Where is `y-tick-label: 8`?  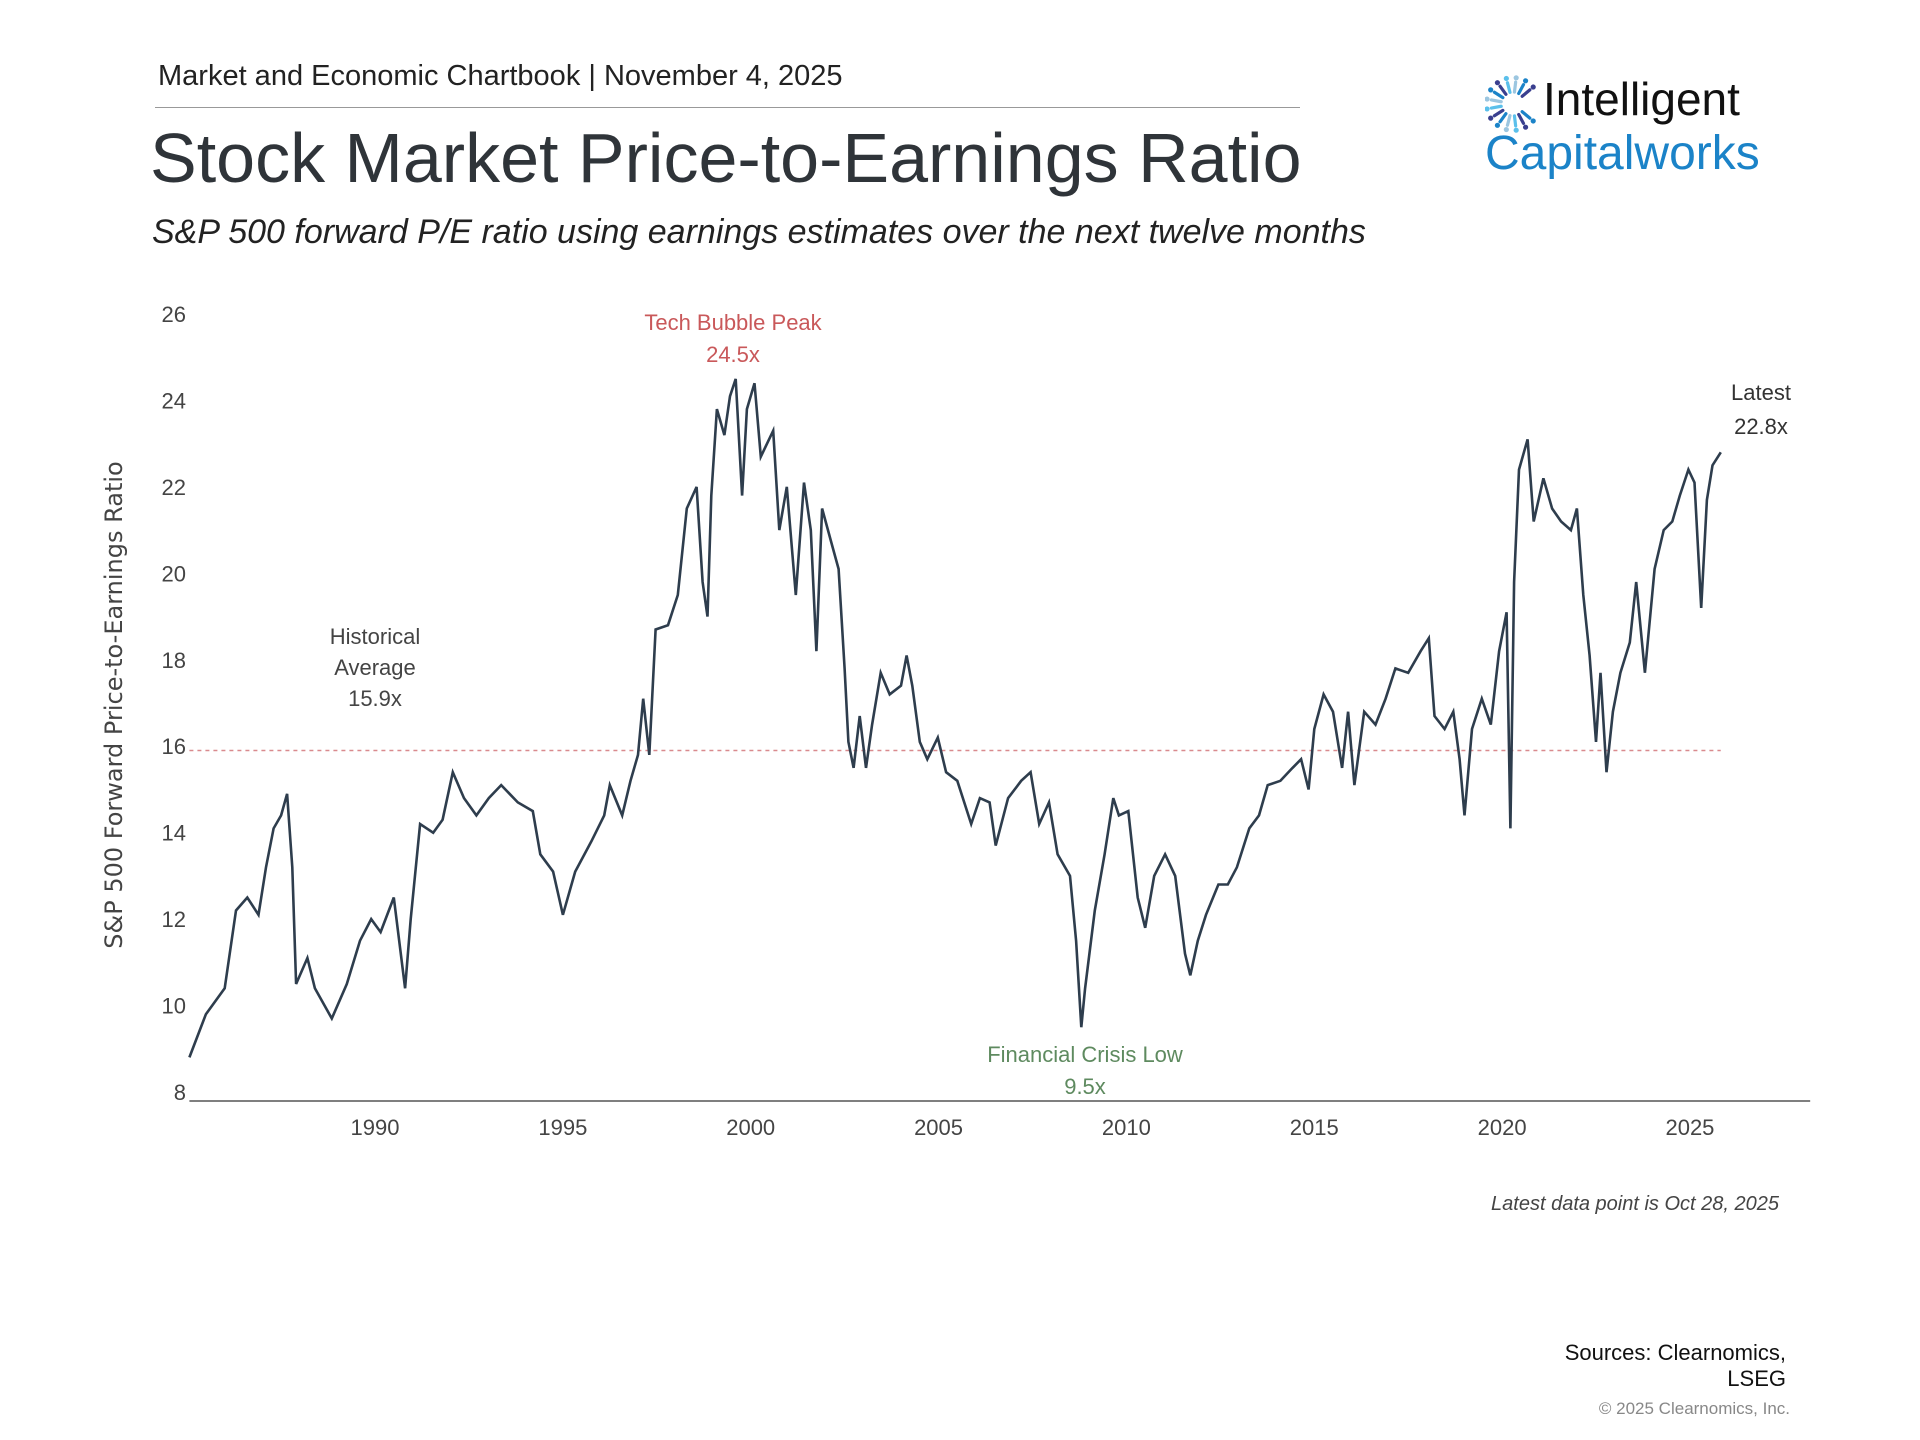 y-tick-label: 8 is located at coordinates (180, 1092).